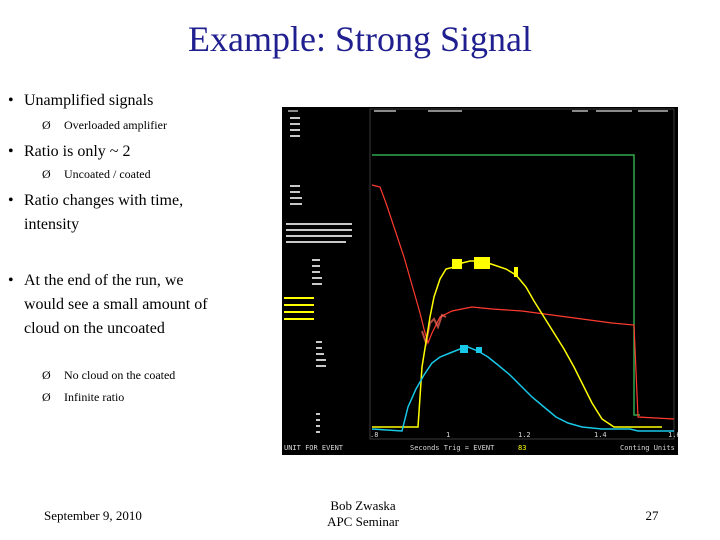 The height and width of the screenshot is (540, 720). I want to click on footer-date: September 9, 2010, so click(93, 515).